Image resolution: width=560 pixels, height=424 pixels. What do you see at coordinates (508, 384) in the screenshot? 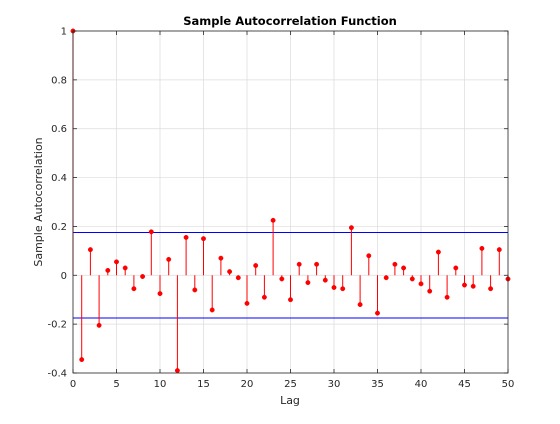
I see `x-tick-label: 50` at bounding box center [508, 384].